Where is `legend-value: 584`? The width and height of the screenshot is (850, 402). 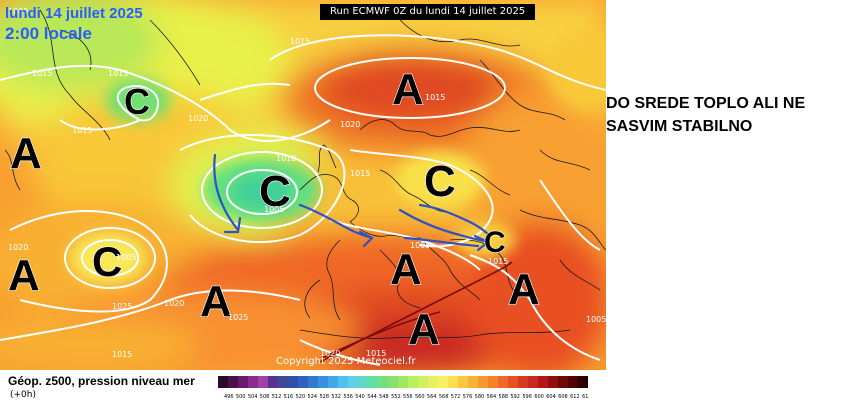 legend-value: 584 is located at coordinates (492, 397).